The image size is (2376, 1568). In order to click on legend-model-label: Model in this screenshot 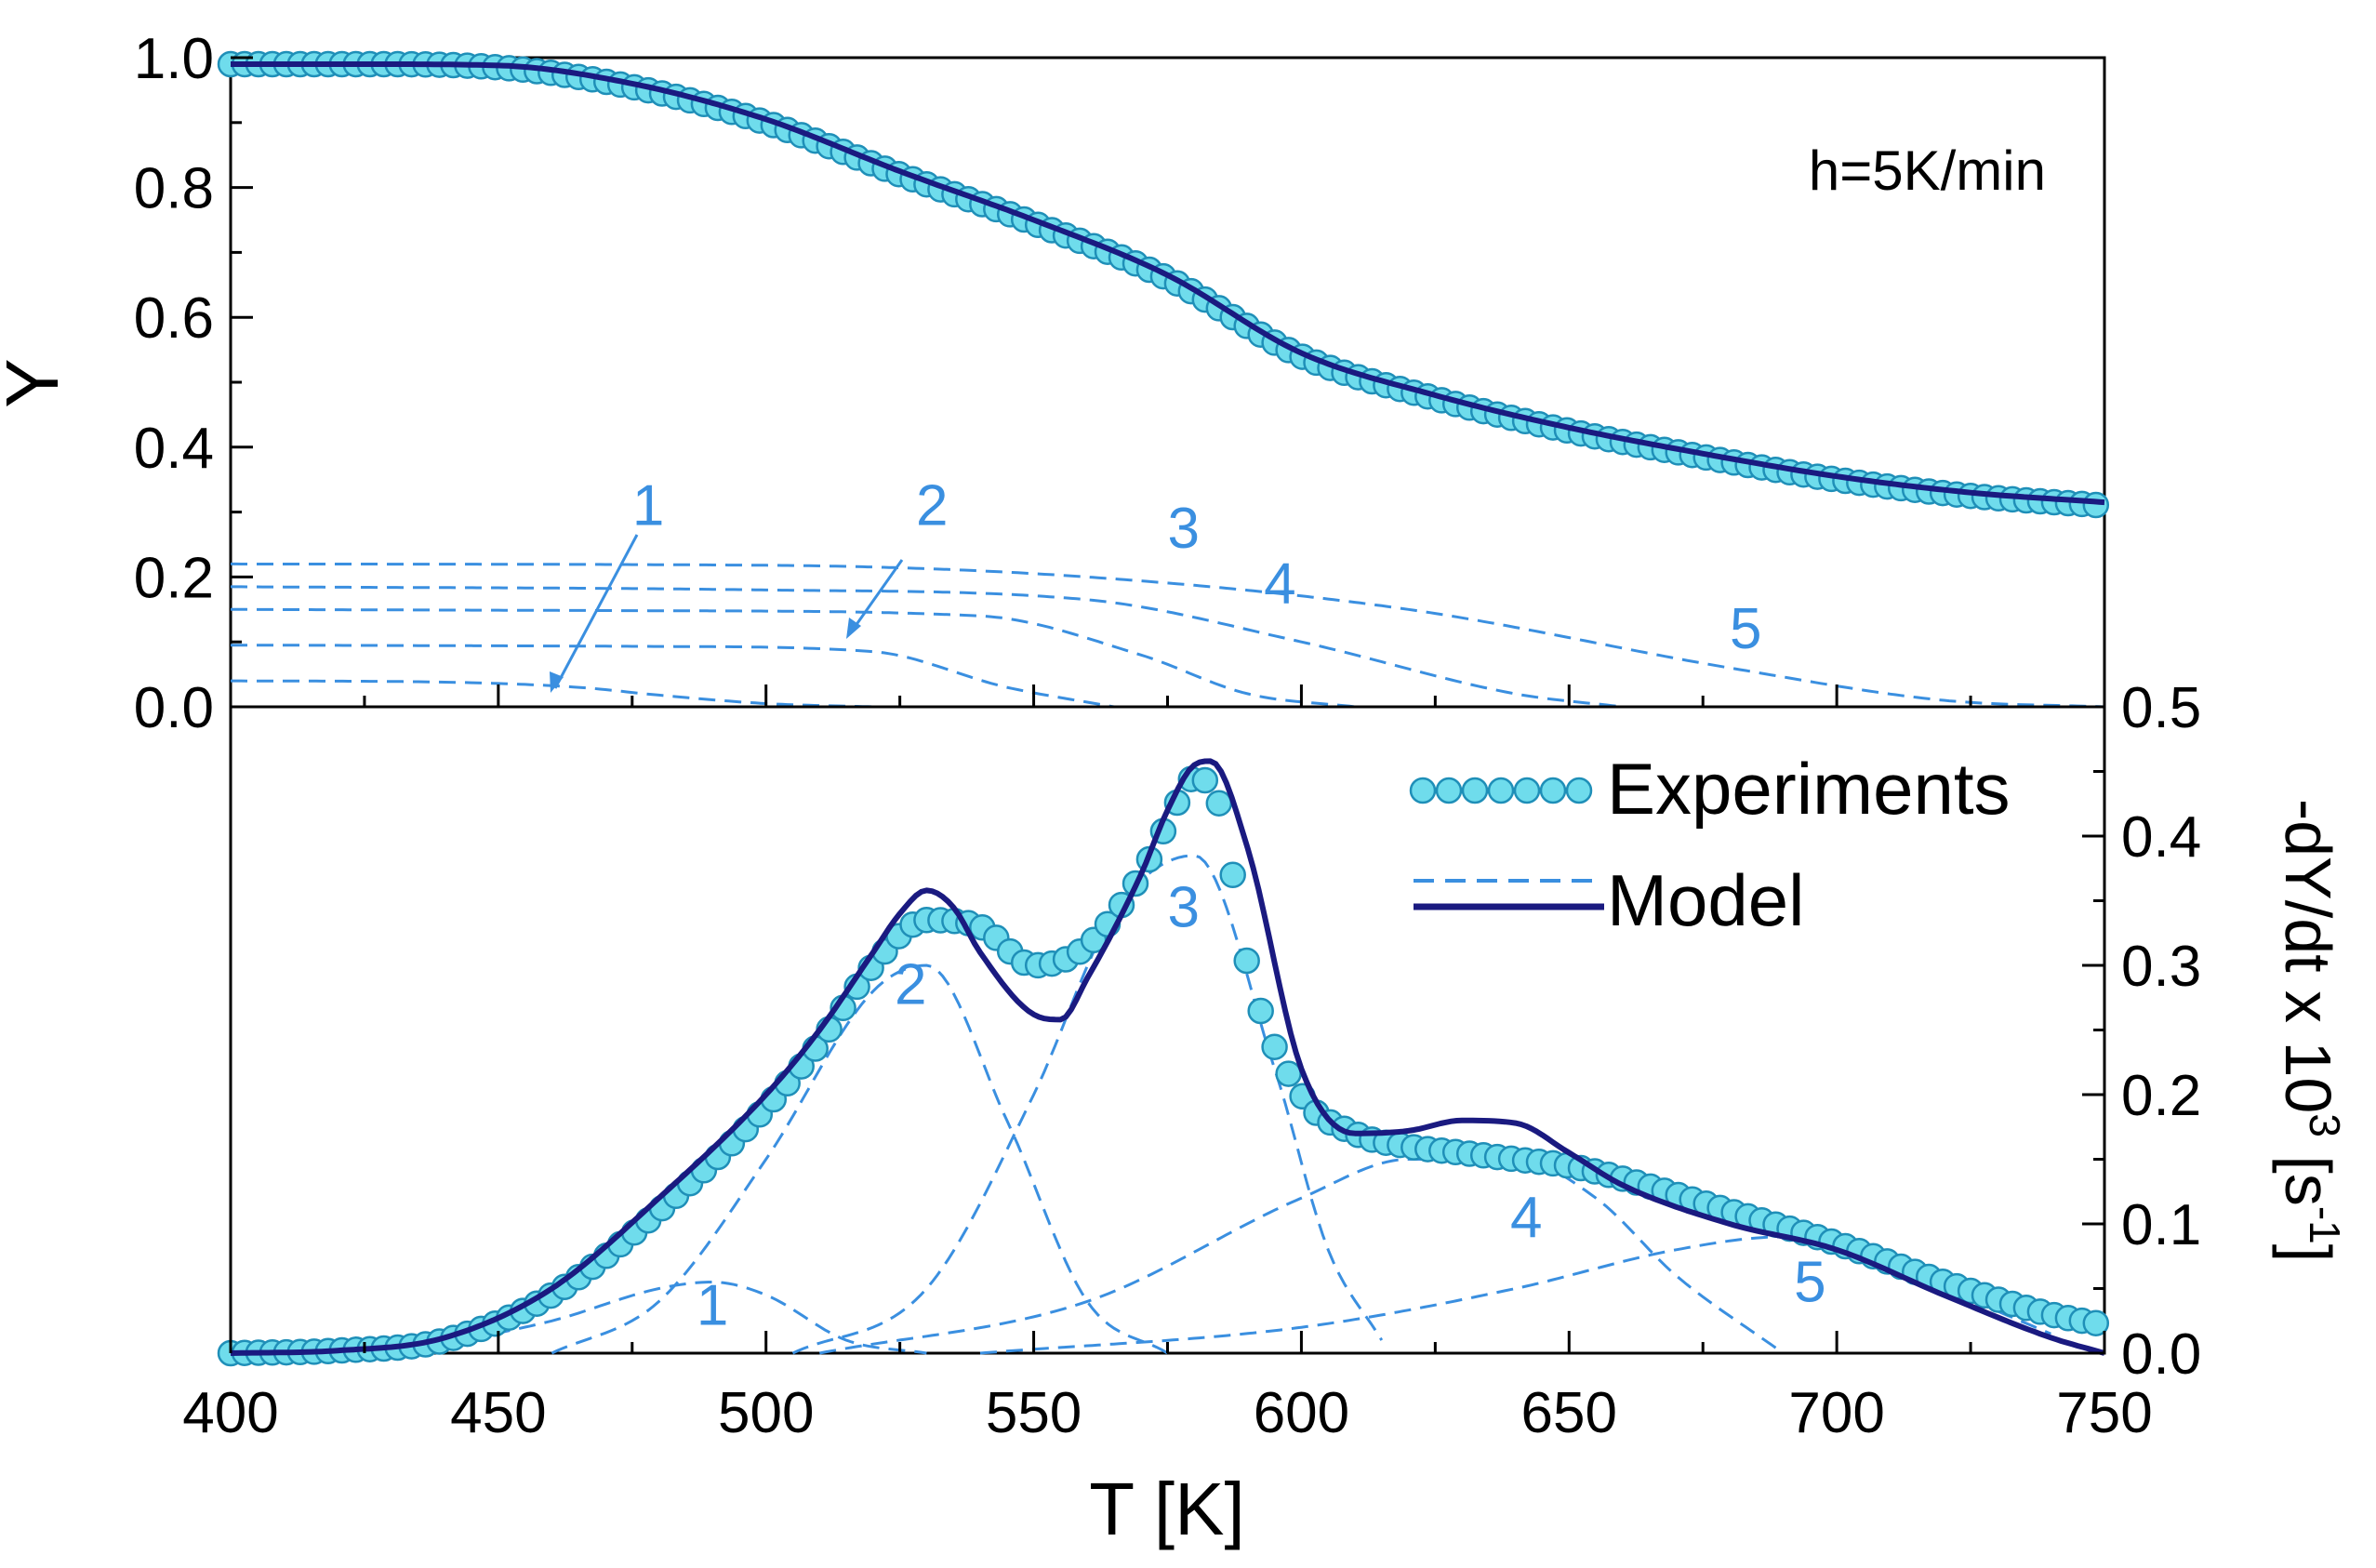, I will do `click(1705, 900)`.